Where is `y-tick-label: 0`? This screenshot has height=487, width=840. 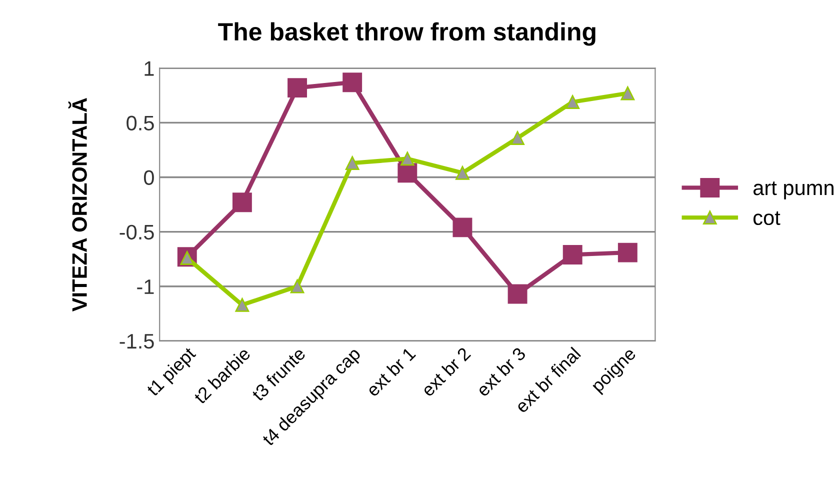 y-tick-label: 0 is located at coordinates (149, 178).